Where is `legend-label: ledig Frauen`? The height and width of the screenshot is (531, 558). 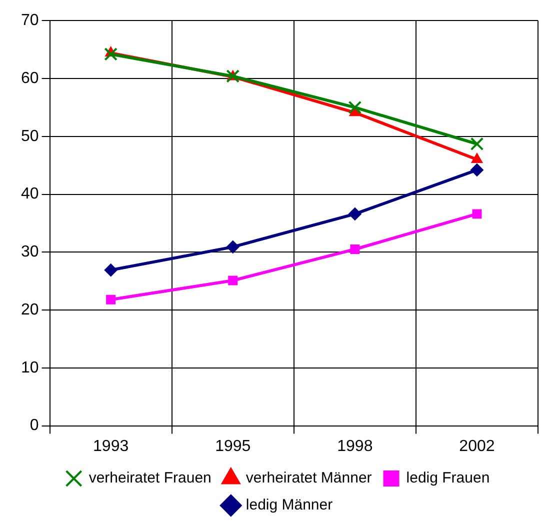 legend-label: ledig Frauen is located at coordinates (448, 478).